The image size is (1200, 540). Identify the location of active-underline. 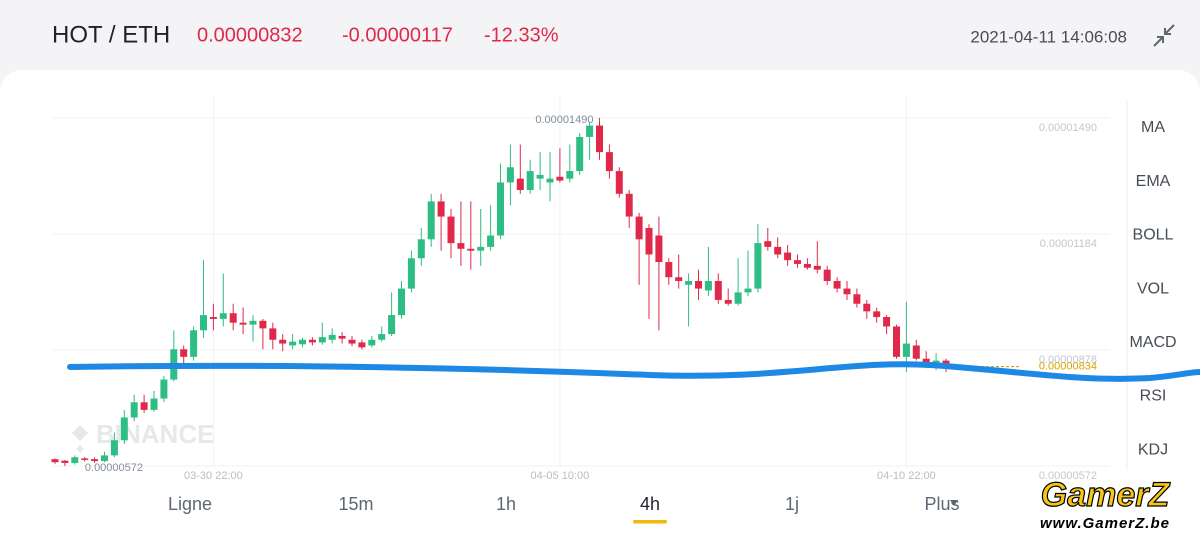
(650, 522).